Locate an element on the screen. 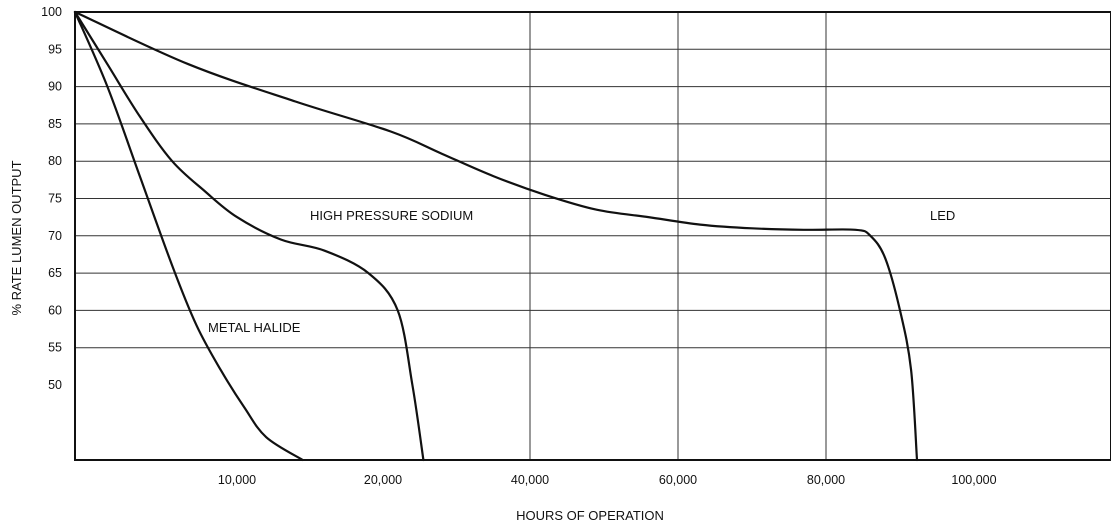 The height and width of the screenshot is (526, 1111). y-tick-label: 95 is located at coordinates (55, 49).